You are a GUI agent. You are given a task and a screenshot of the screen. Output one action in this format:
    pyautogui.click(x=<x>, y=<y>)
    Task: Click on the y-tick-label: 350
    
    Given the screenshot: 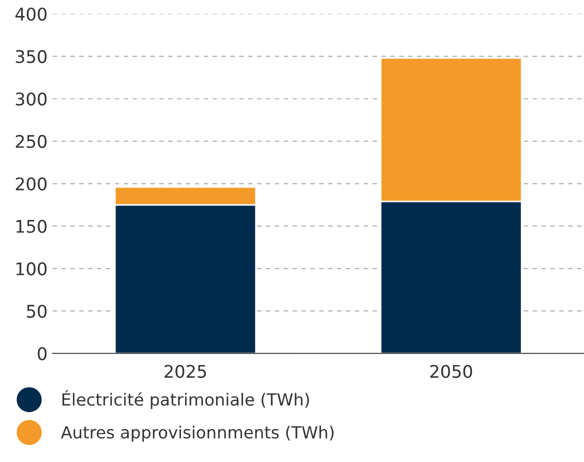 What is the action you would take?
    pyautogui.click(x=31, y=57)
    